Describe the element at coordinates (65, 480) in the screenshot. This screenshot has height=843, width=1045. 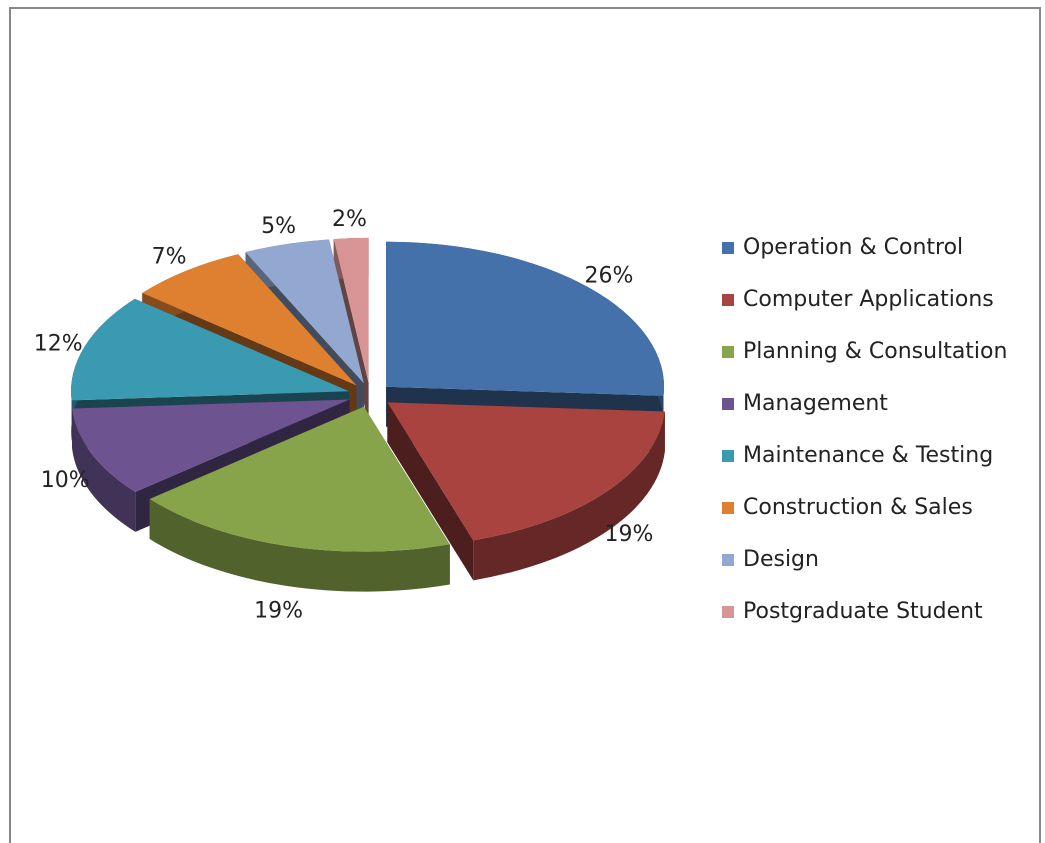
I see `data-label: 10%` at that location.